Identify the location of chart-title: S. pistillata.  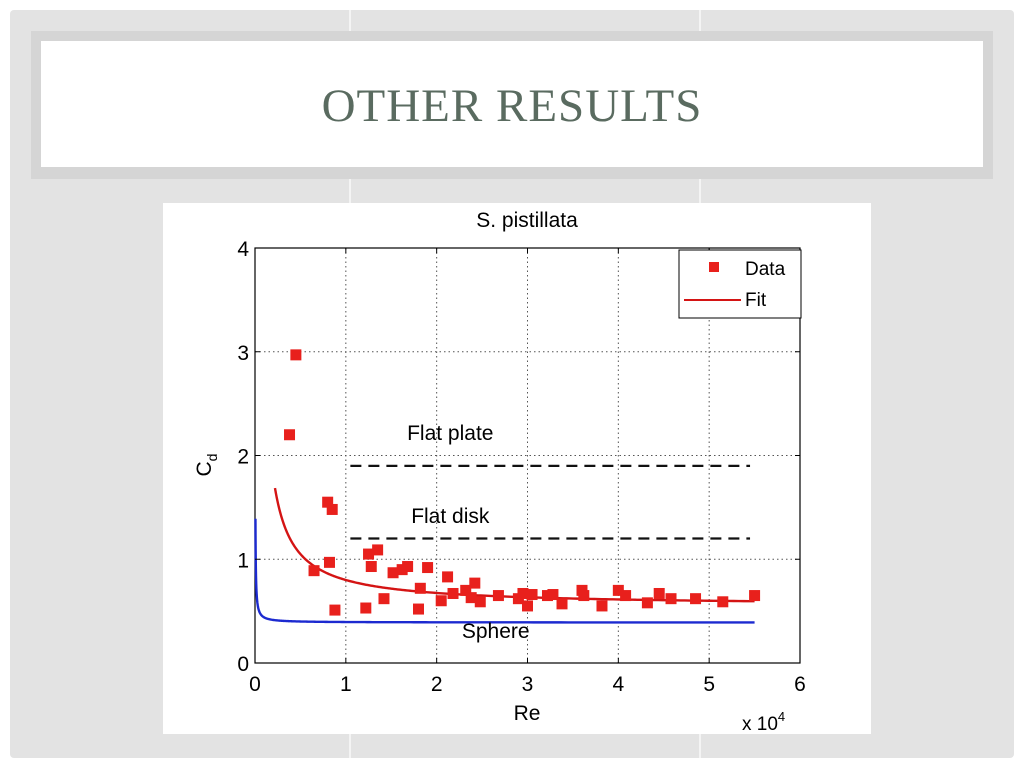
(527, 220).